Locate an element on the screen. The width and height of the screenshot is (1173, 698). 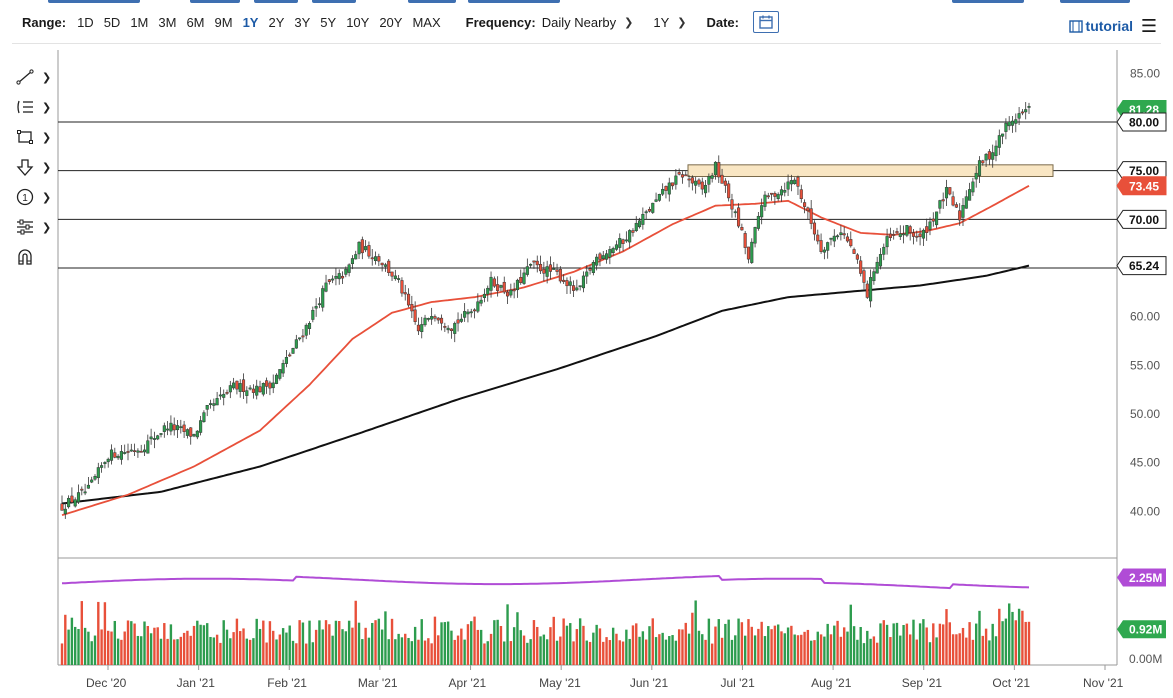
y-tick-label: 60.00 is located at coordinates (1145, 317).